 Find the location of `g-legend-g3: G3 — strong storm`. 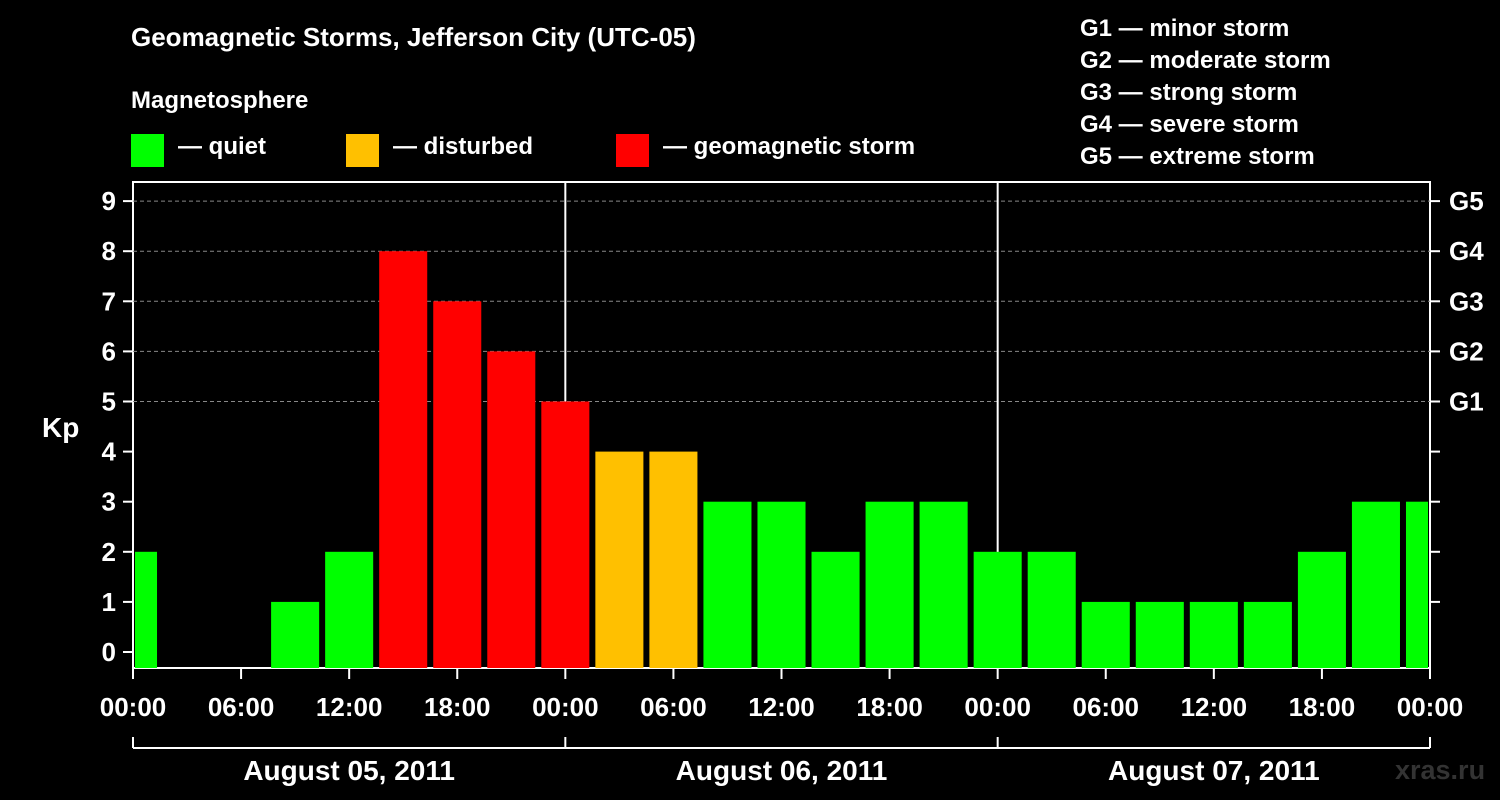

g-legend-g3: G3 — strong storm is located at coordinates (1189, 92).